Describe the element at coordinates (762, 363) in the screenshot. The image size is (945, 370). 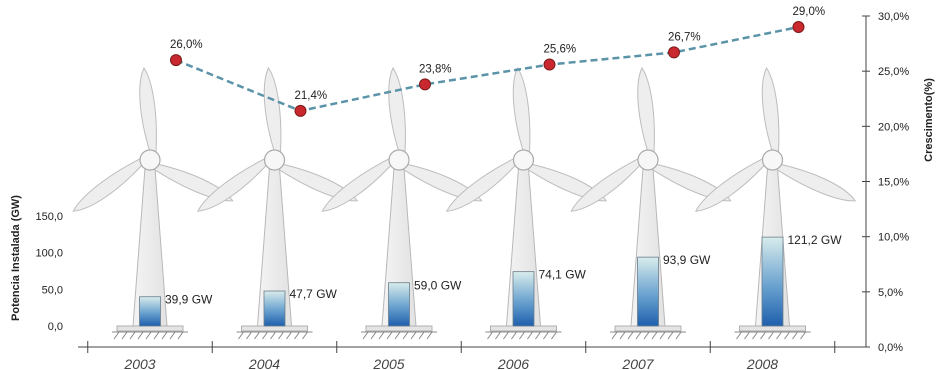
I see `year-label: 2008` at that location.